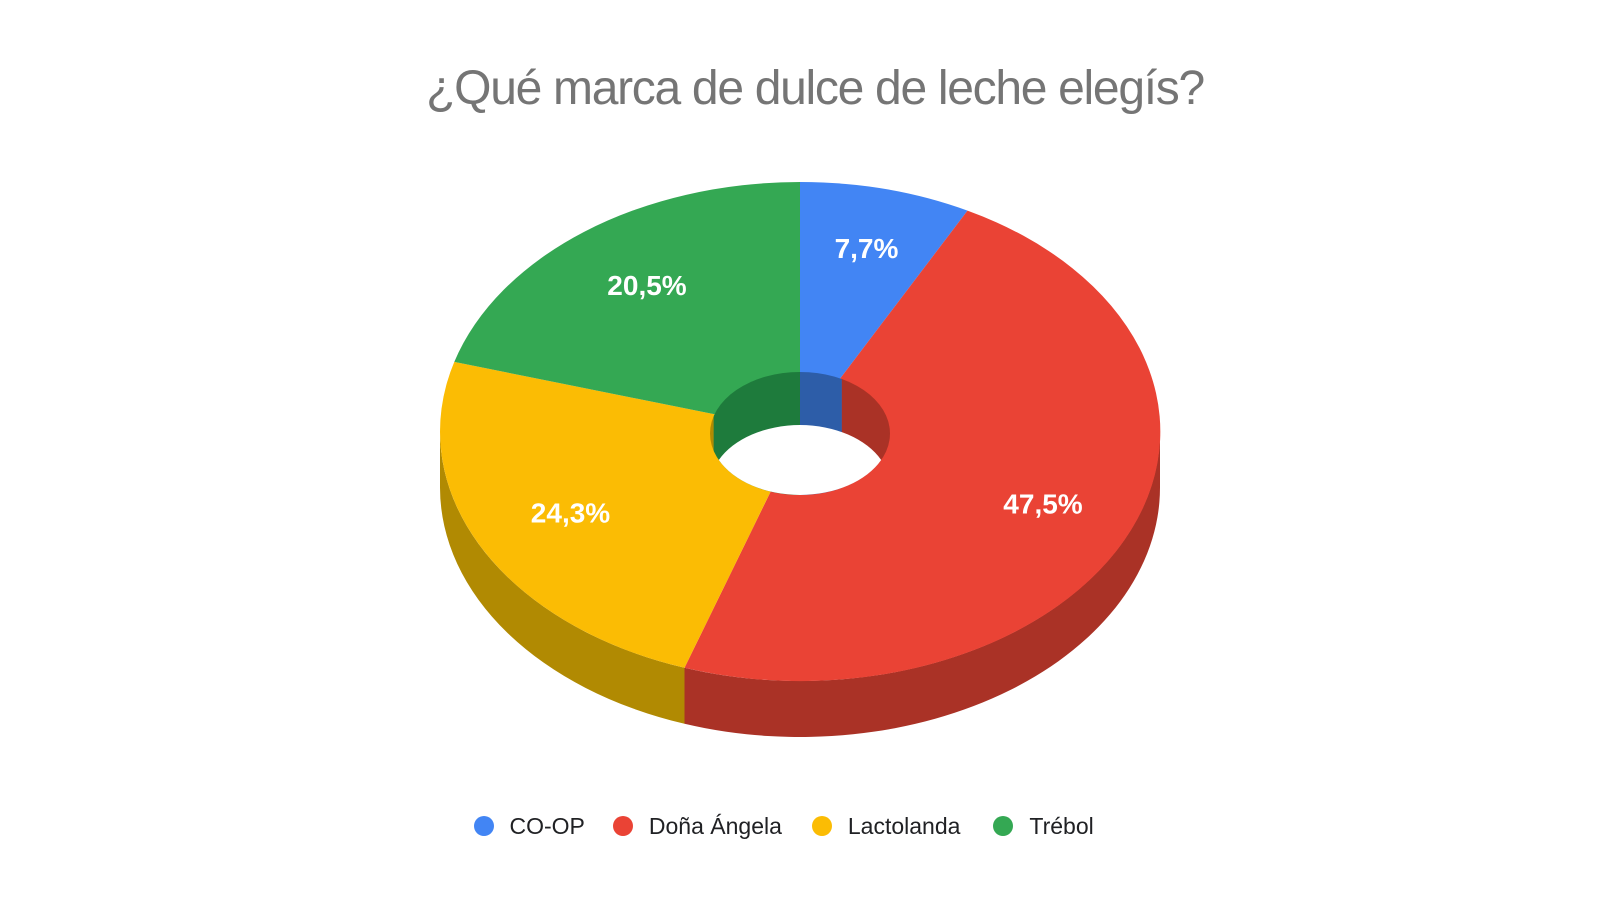 The height and width of the screenshot is (900, 1600). I want to click on svg-text: 20,5%, so click(646, 285).